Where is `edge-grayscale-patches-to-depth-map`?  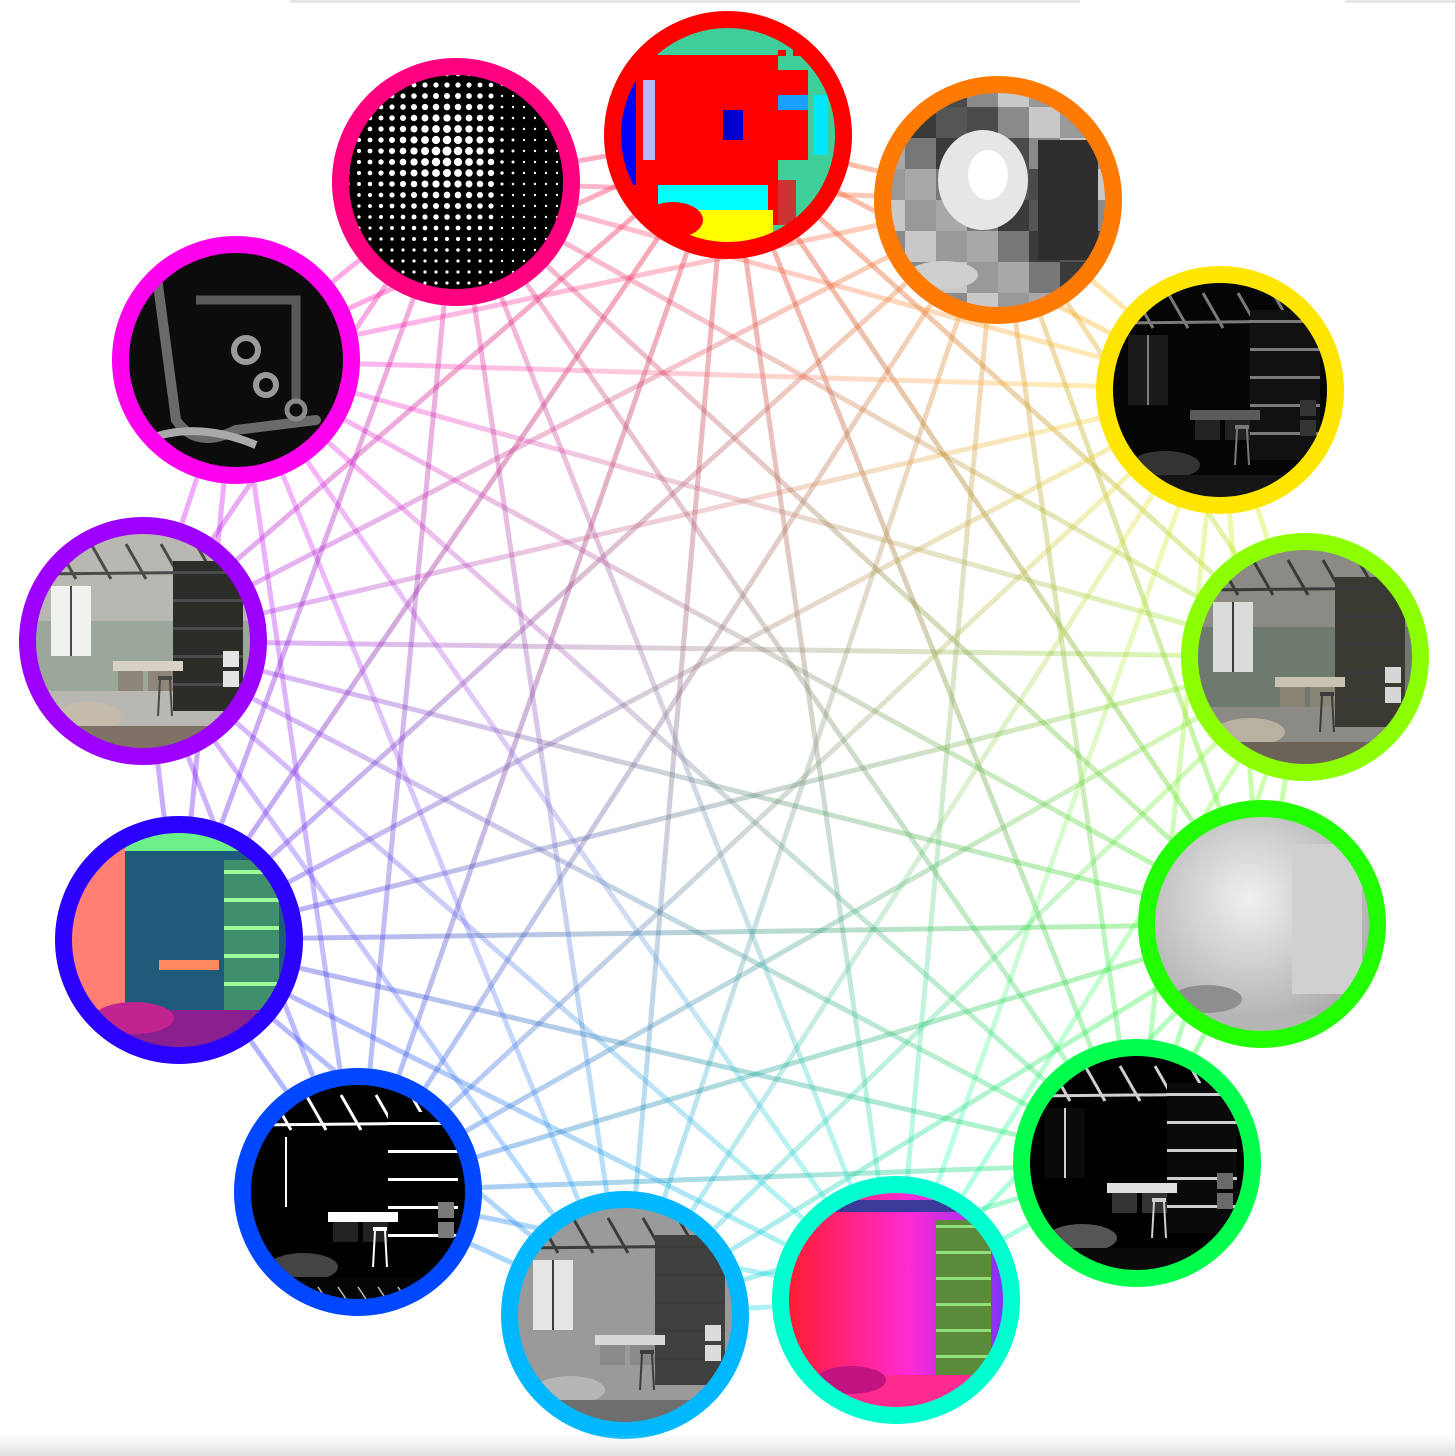 edge-grayscale-patches-to-depth-map is located at coordinates (1130, 562).